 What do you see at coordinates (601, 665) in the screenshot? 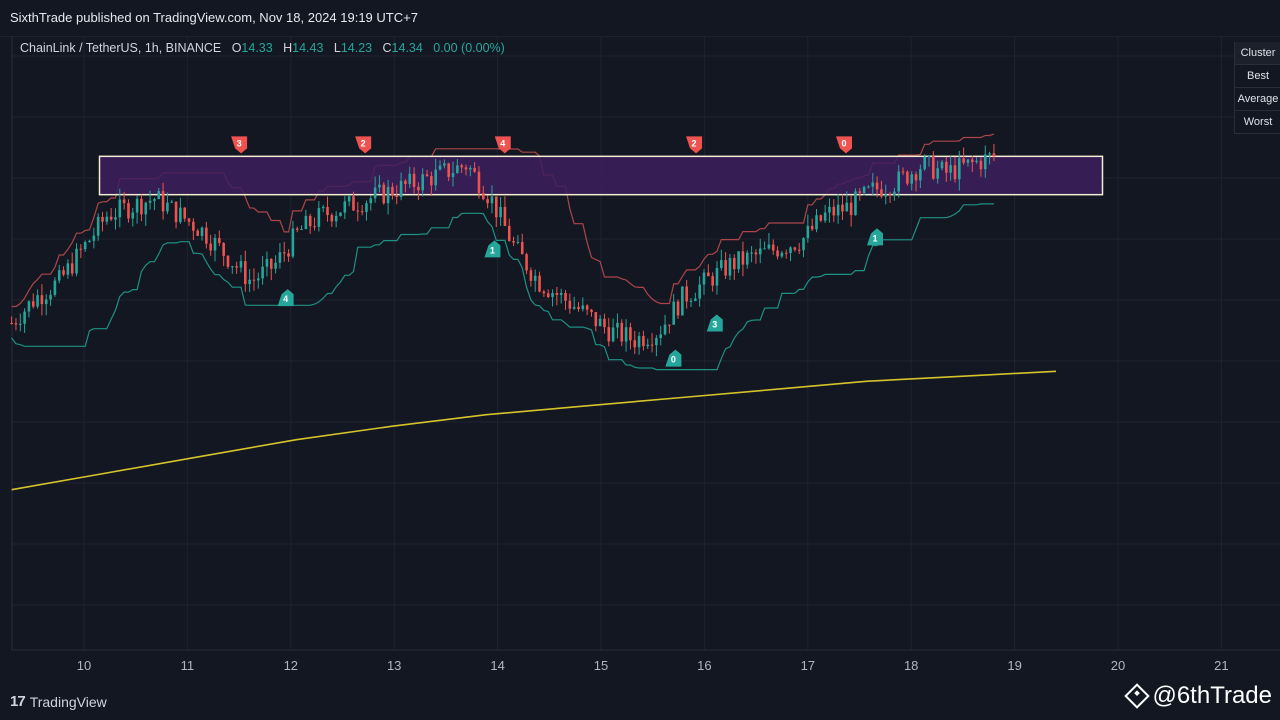
I see `x-tick-label: 15` at bounding box center [601, 665].